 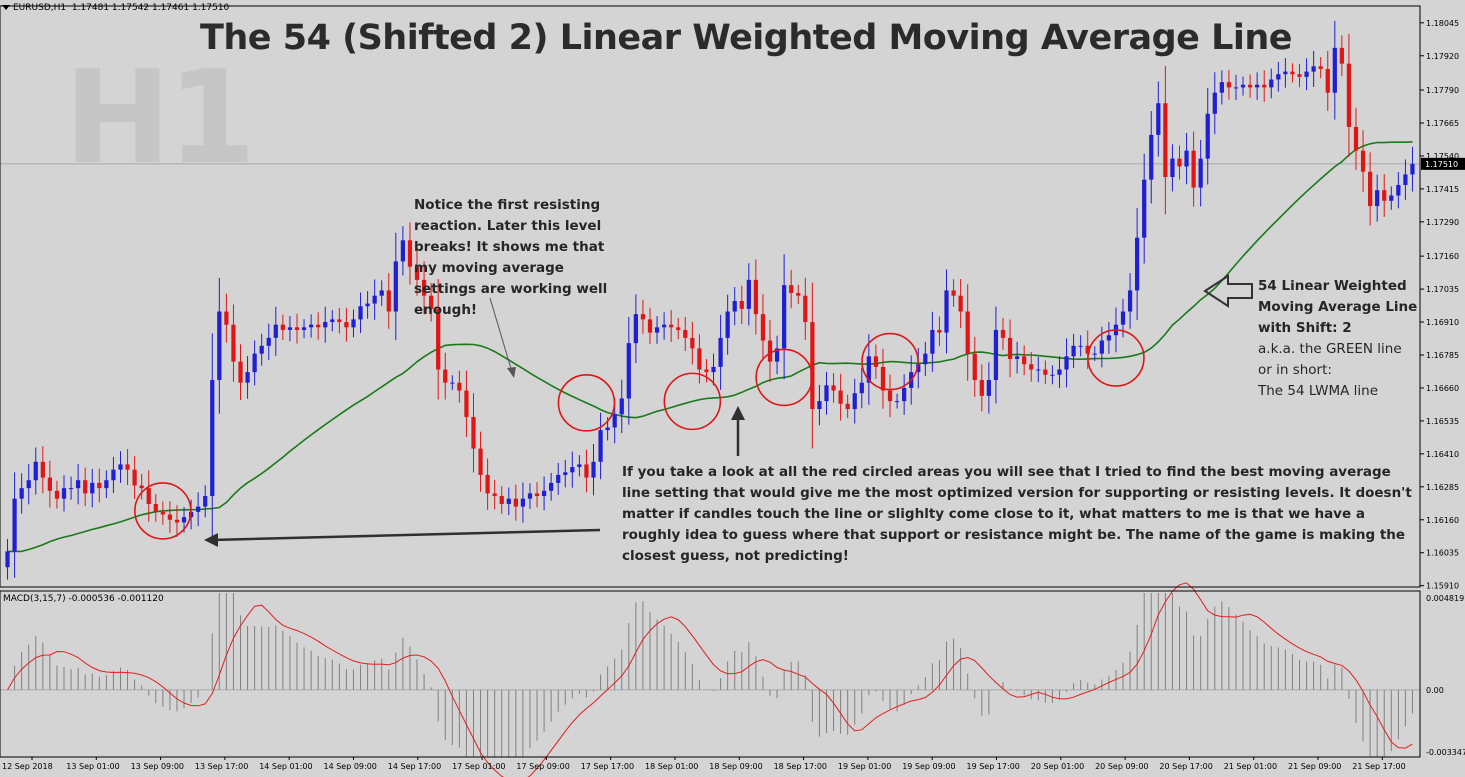 What do you see at coordinates (1442, 586) in the screenshot?
I see `price-tick-label: 1.15910` at bounding box center [1442, 586].